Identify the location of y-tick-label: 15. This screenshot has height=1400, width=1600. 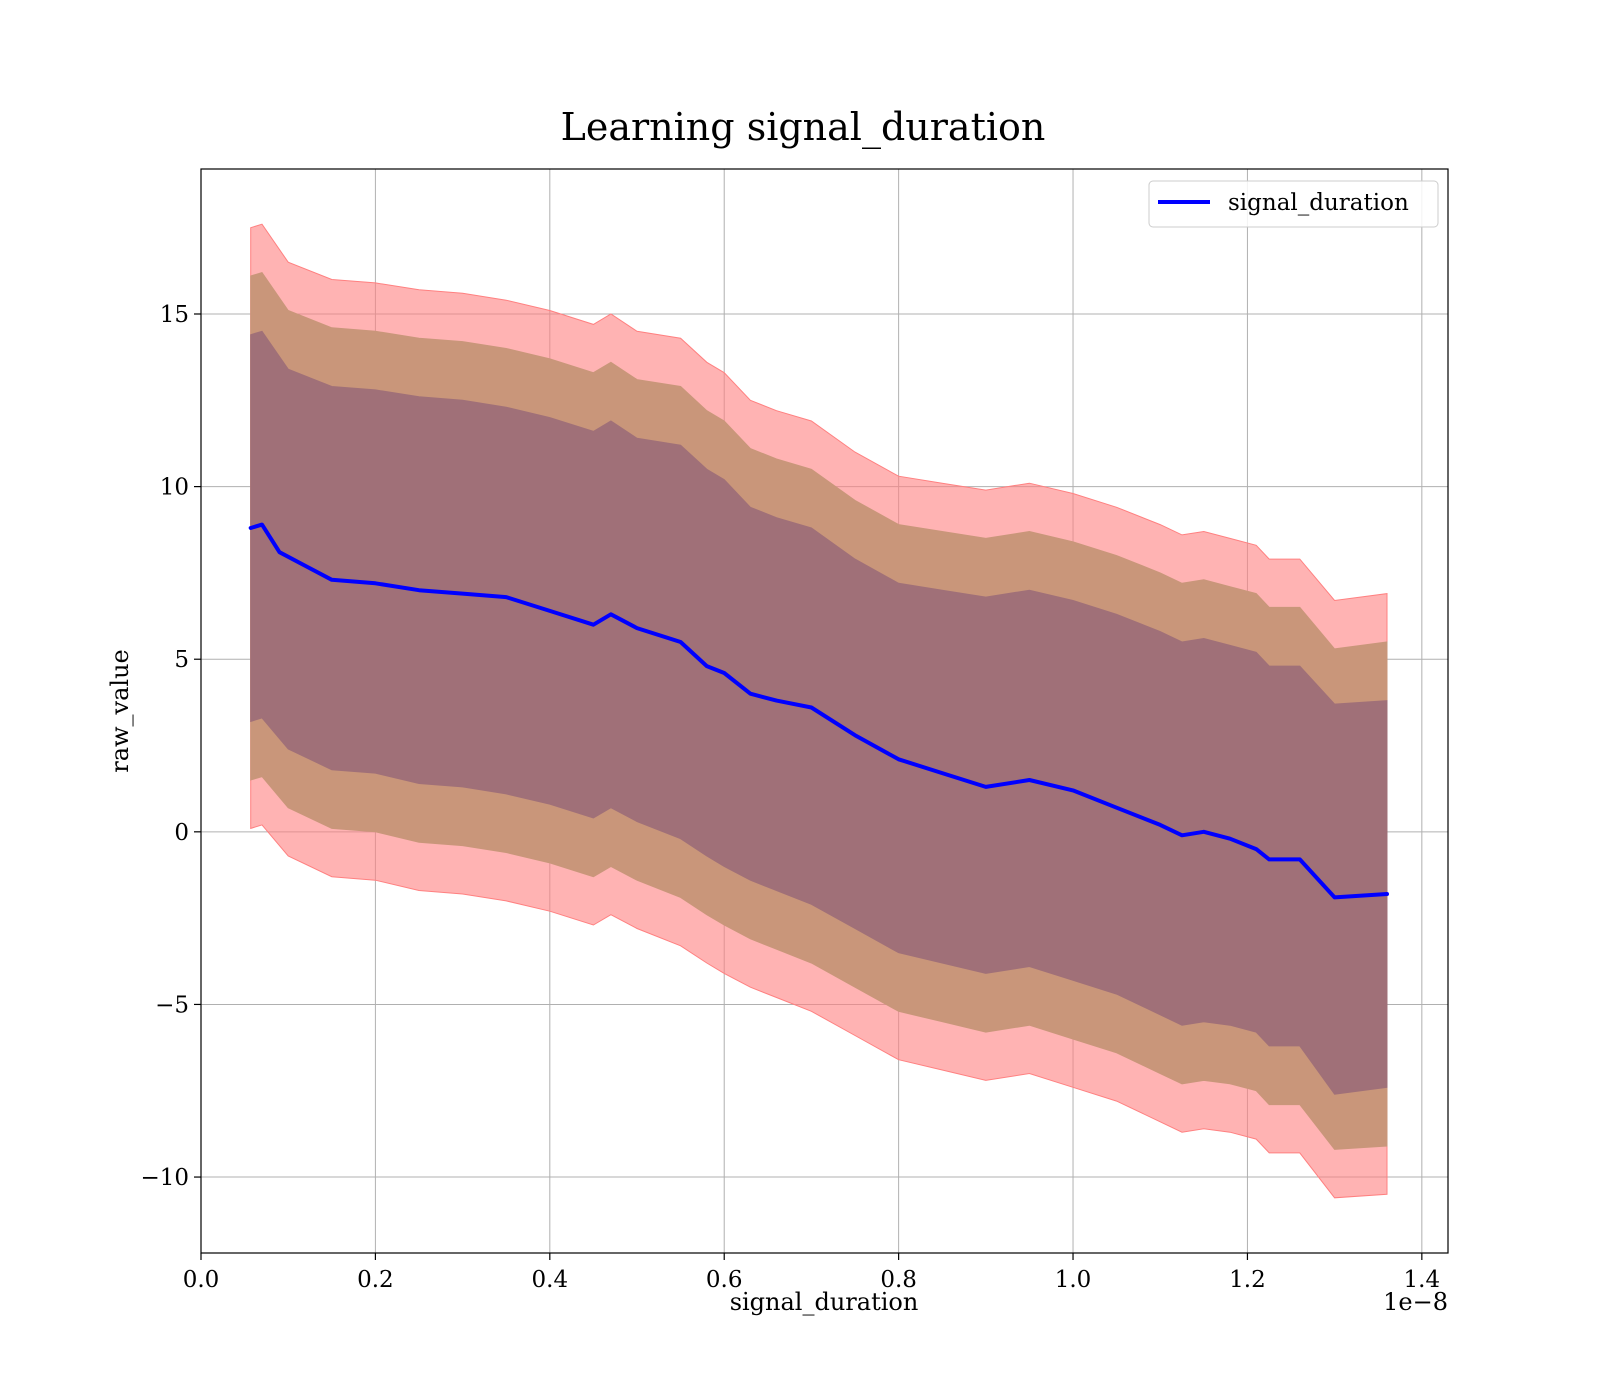
(174, 315).